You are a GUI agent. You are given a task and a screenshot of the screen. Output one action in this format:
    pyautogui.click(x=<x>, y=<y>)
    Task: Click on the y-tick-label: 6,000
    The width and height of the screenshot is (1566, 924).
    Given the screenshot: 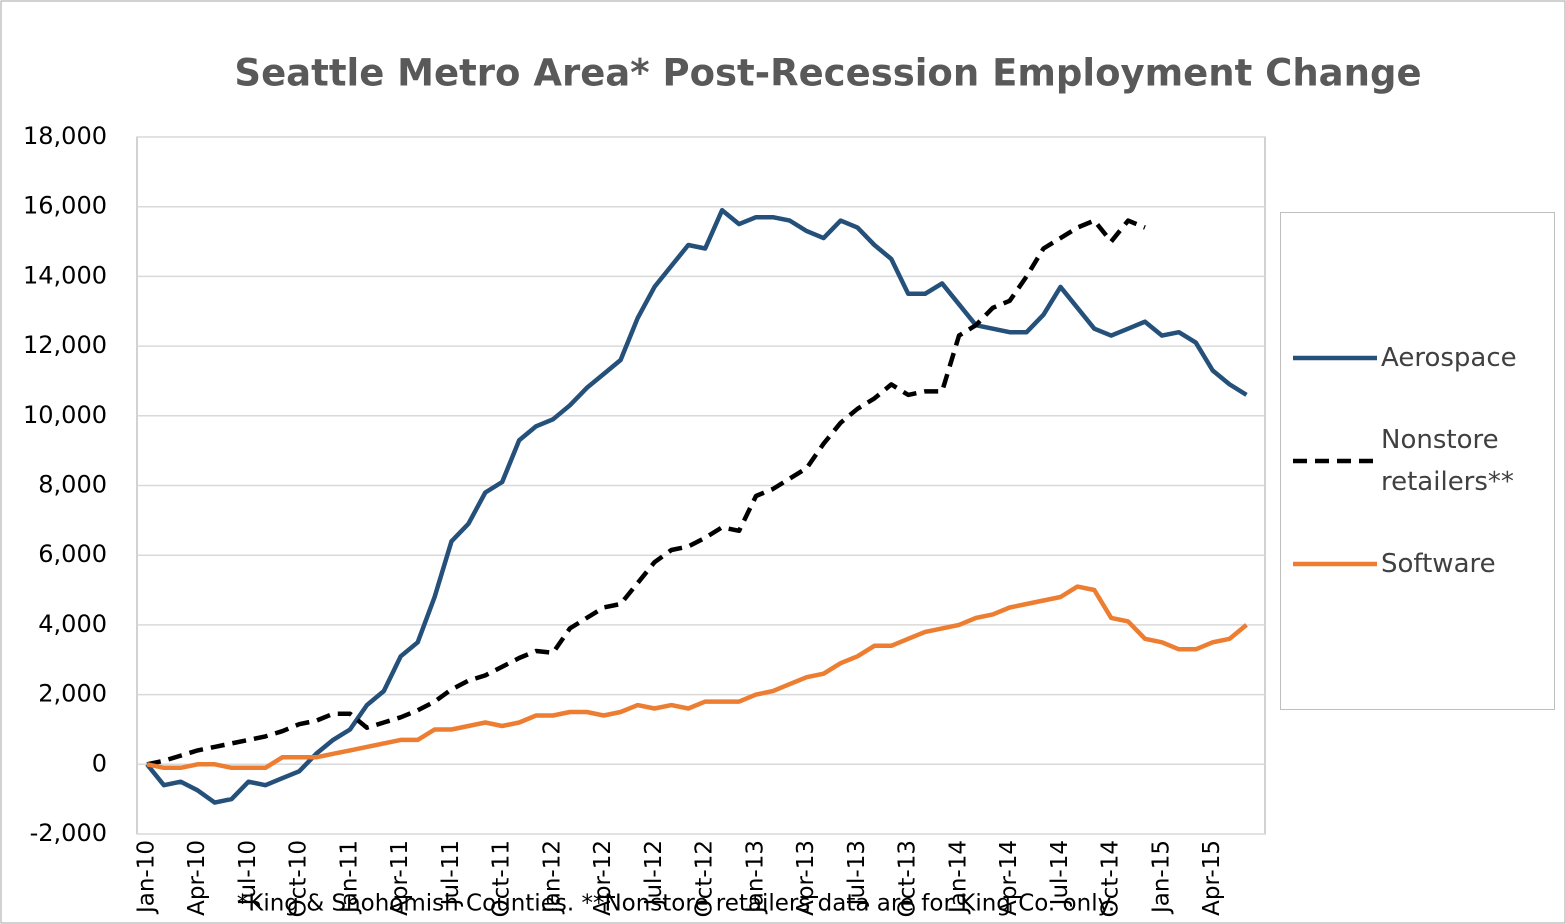 What is the action you would take?
    pyautogui.click(x=72, y=554)
    